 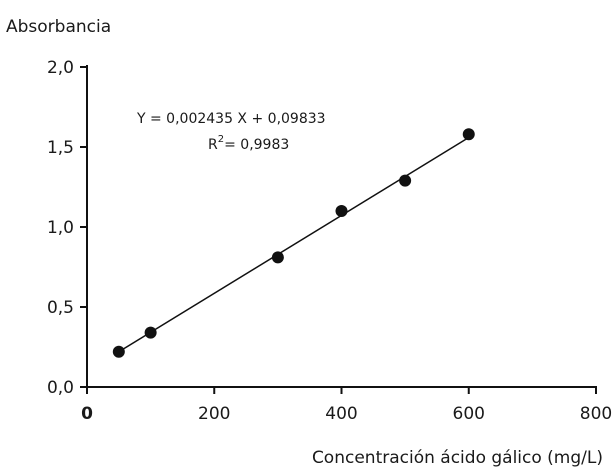 What do you see at coordinates (60, 308) in the screenshot?
I see `y-tick-label: 0,5` at bounding box center [60, 308].